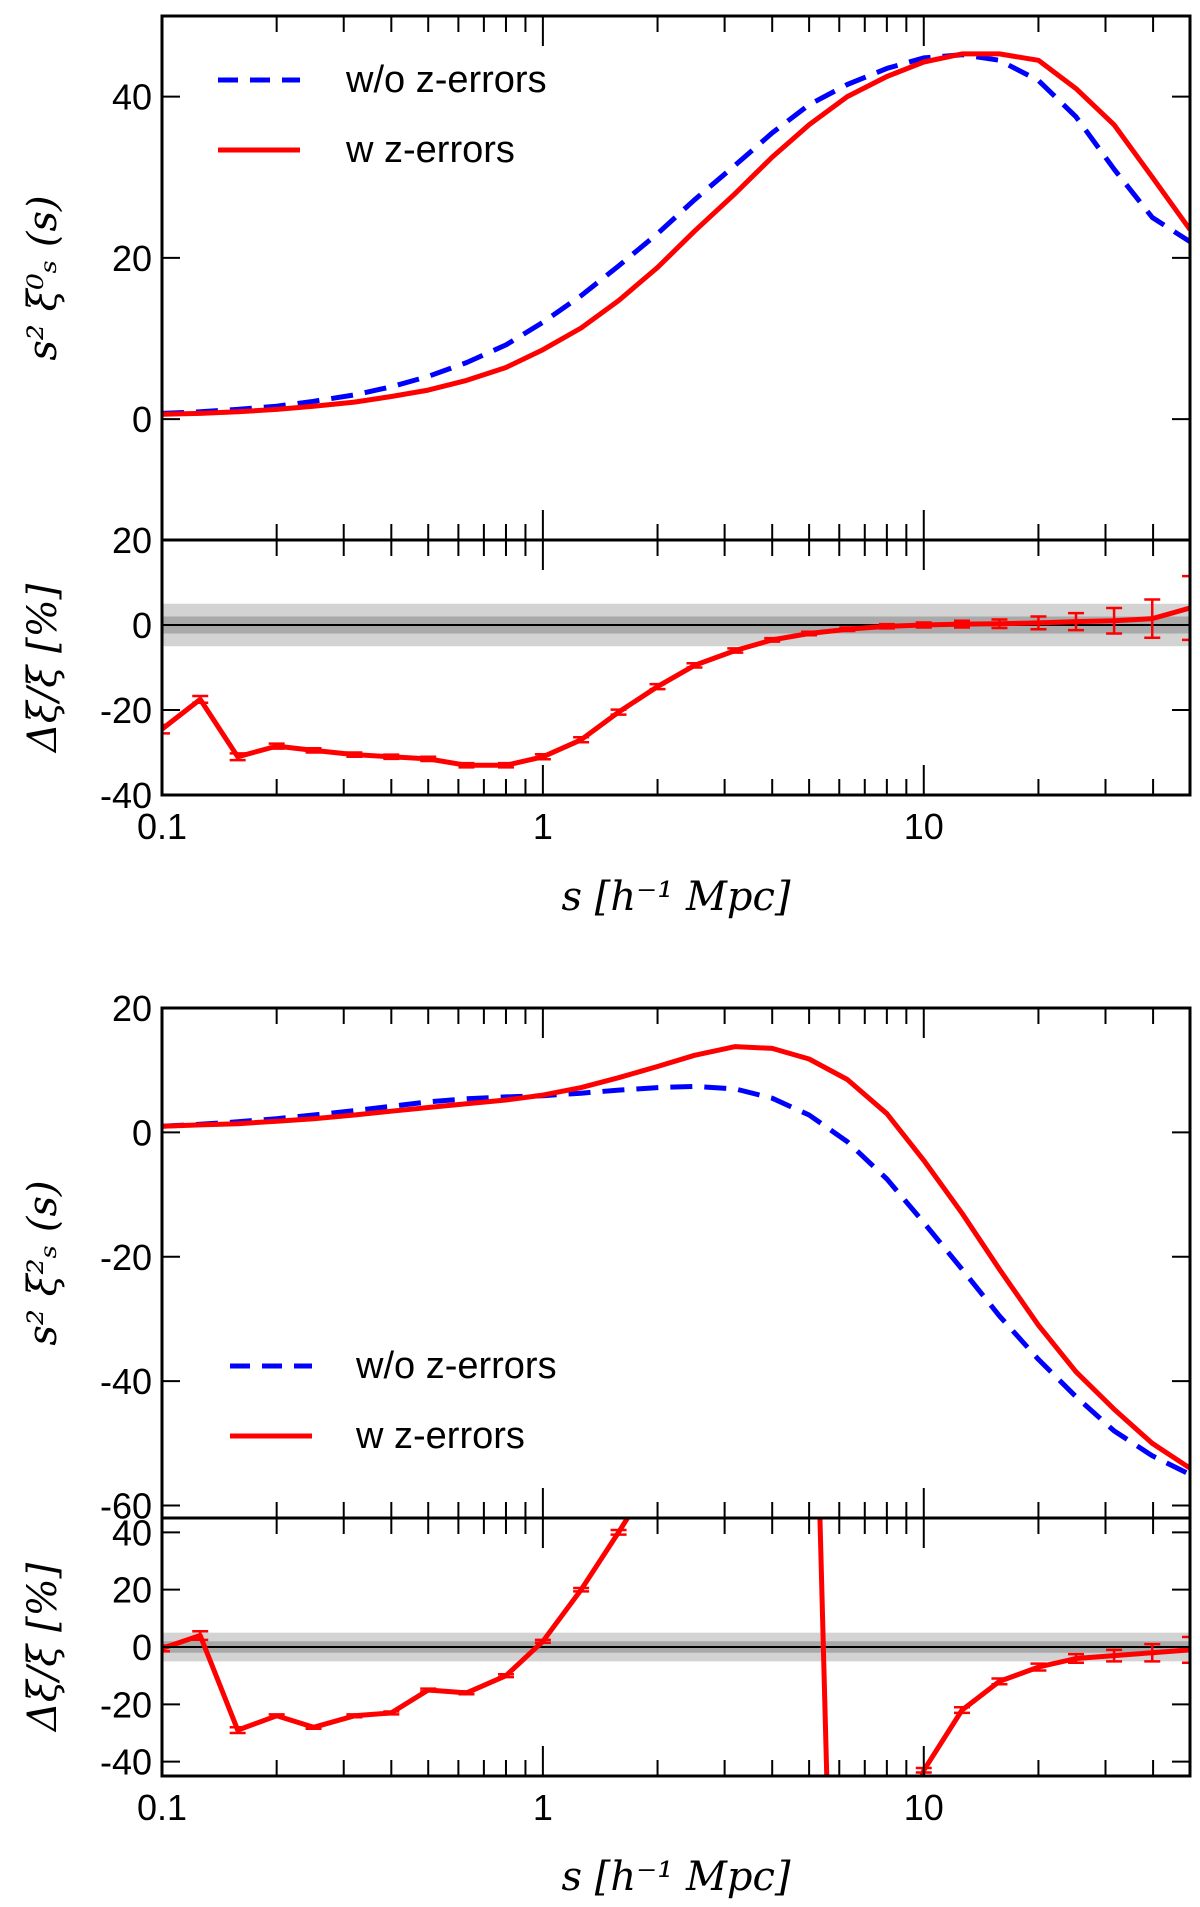 This screenshot has height=1907, width=1200. I want to click on quadrupole-residual-ytick-label: -40, so click(126, 1762).